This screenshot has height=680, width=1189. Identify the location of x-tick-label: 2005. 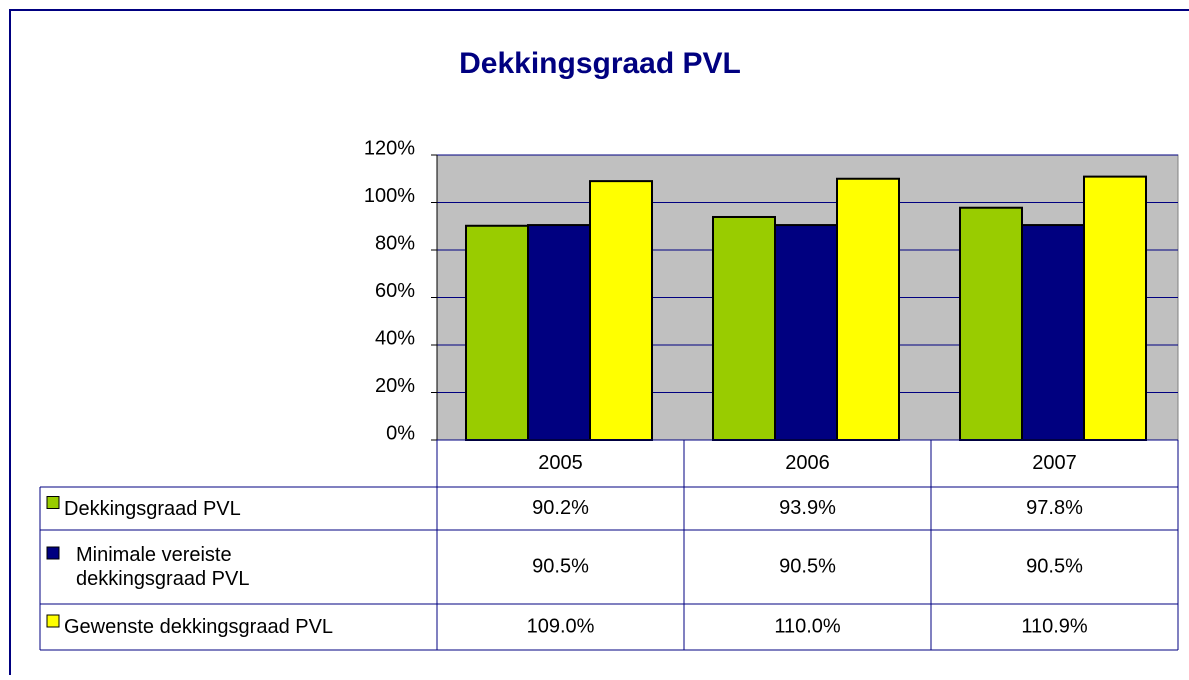
(560, 463).